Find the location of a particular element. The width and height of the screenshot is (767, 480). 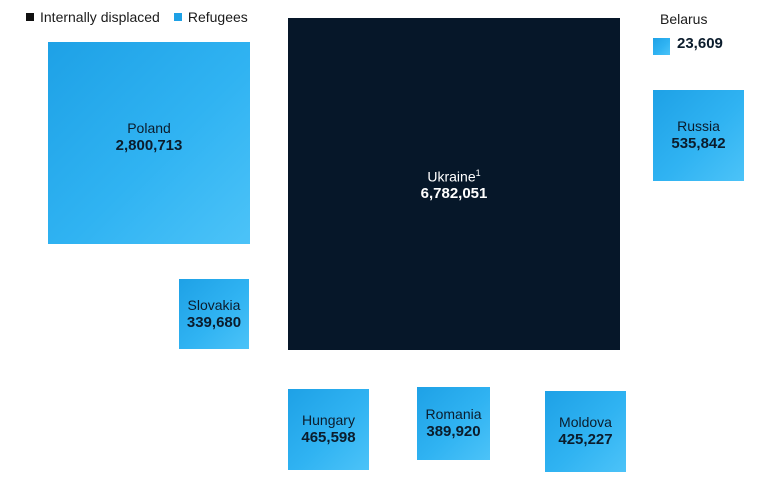

value-ukraine: 6,782,051 is located at coordinates (454, 194).